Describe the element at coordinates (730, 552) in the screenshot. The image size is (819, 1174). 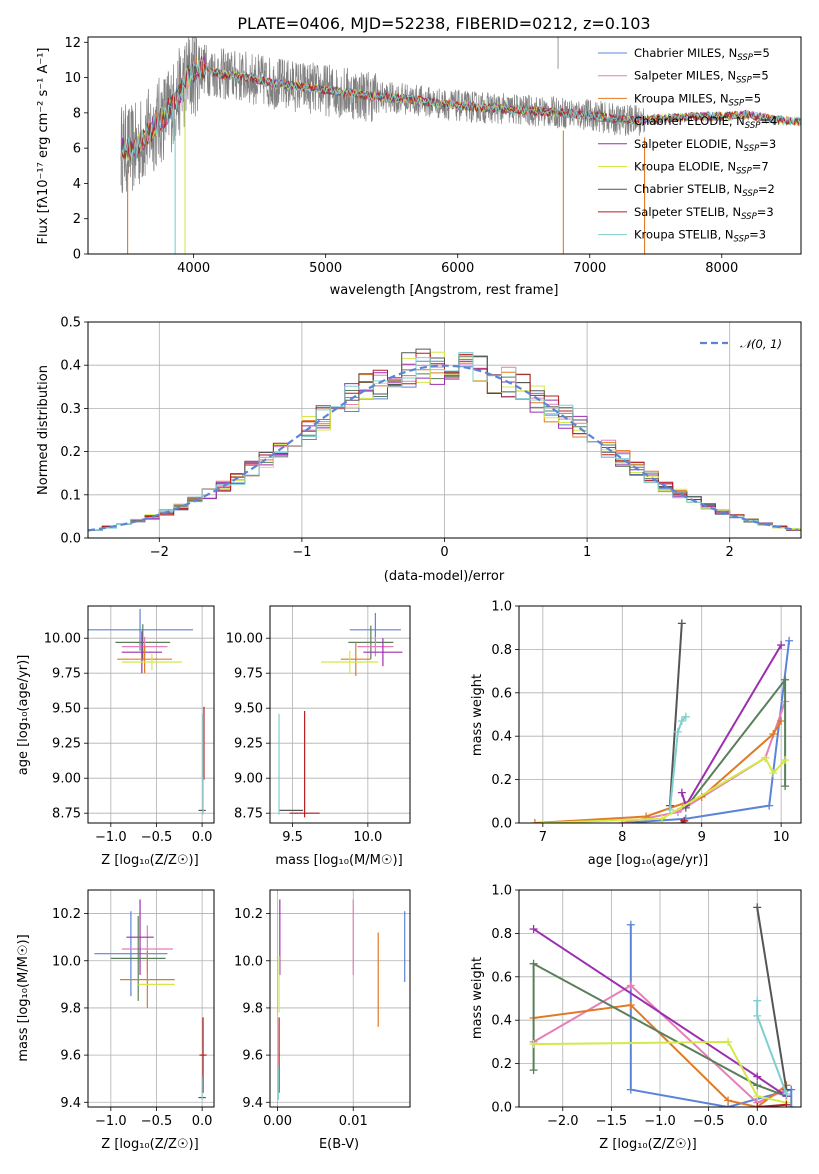
I see `residuals-xtick-label: 2` at that location.